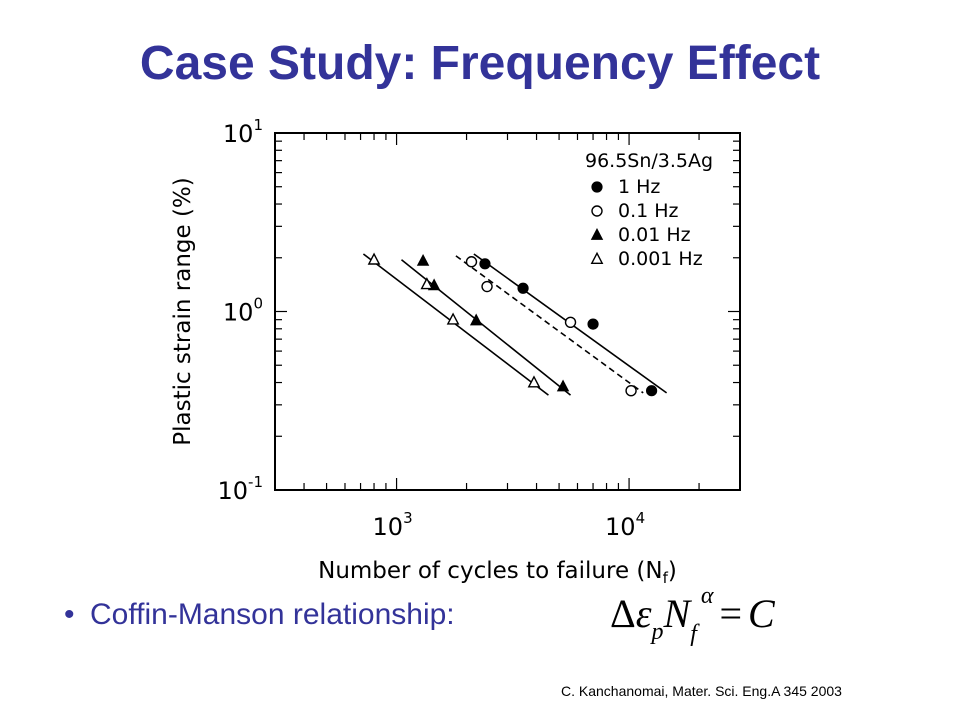  What do you see at coordinates (707, 596) in the screenshot?
I see `formula-alpha-superscript: α` at bounding box center [707, 596].